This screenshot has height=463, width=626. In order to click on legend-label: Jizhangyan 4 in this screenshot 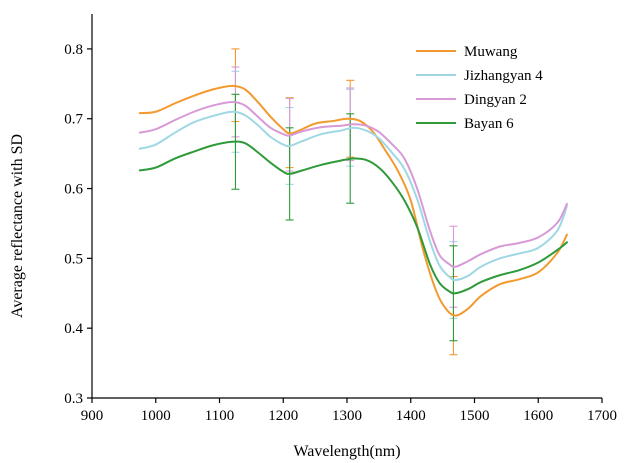, I will do `click(503, 76)`.